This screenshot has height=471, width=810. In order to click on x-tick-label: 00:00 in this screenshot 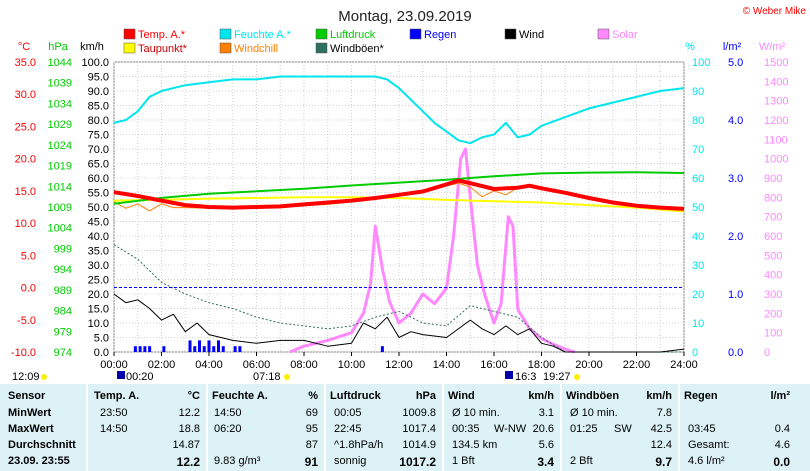, I will do `click(114, 365)`.